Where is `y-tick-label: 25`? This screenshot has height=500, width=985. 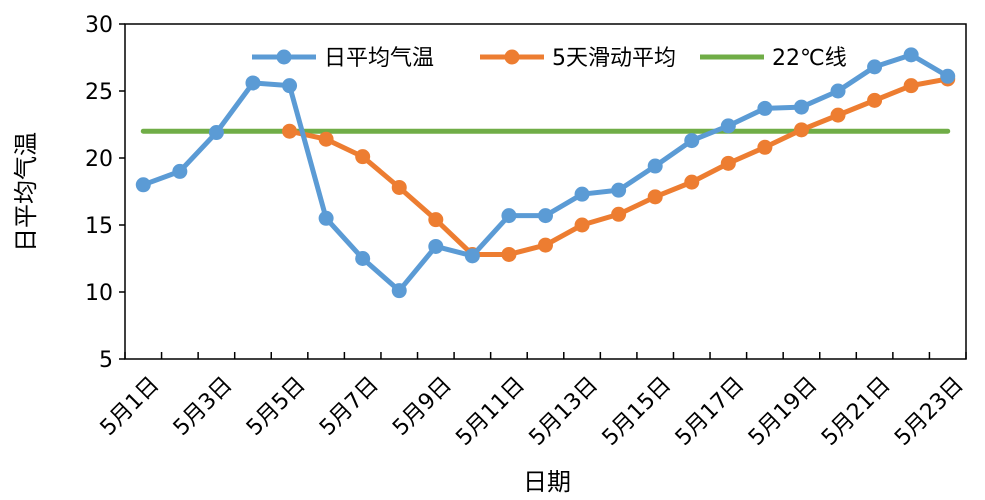 y-tick-label: 25 is located at coordinates (99, 92).